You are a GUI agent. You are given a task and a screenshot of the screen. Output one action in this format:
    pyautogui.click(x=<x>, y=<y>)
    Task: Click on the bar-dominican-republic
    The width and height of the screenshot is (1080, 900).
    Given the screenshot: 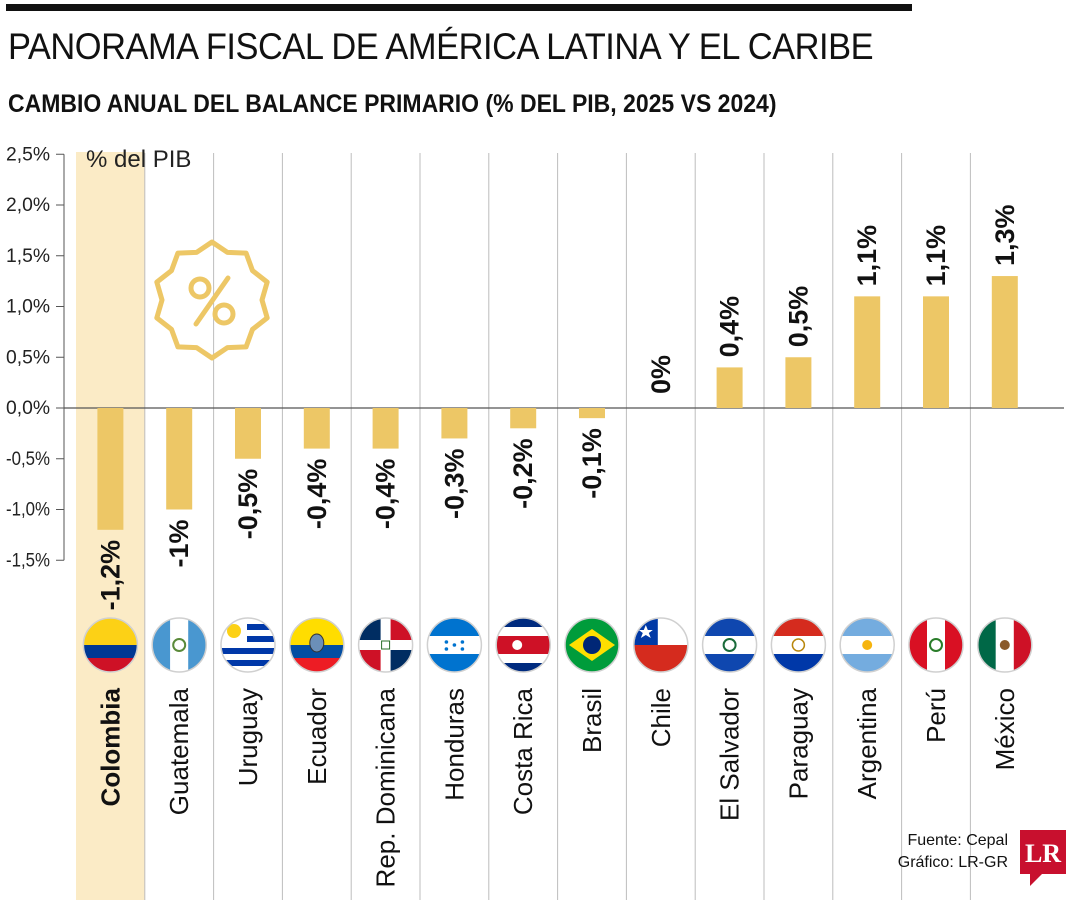 What is the action you would take?
    pyautogui.click(x=385, y=428)
    